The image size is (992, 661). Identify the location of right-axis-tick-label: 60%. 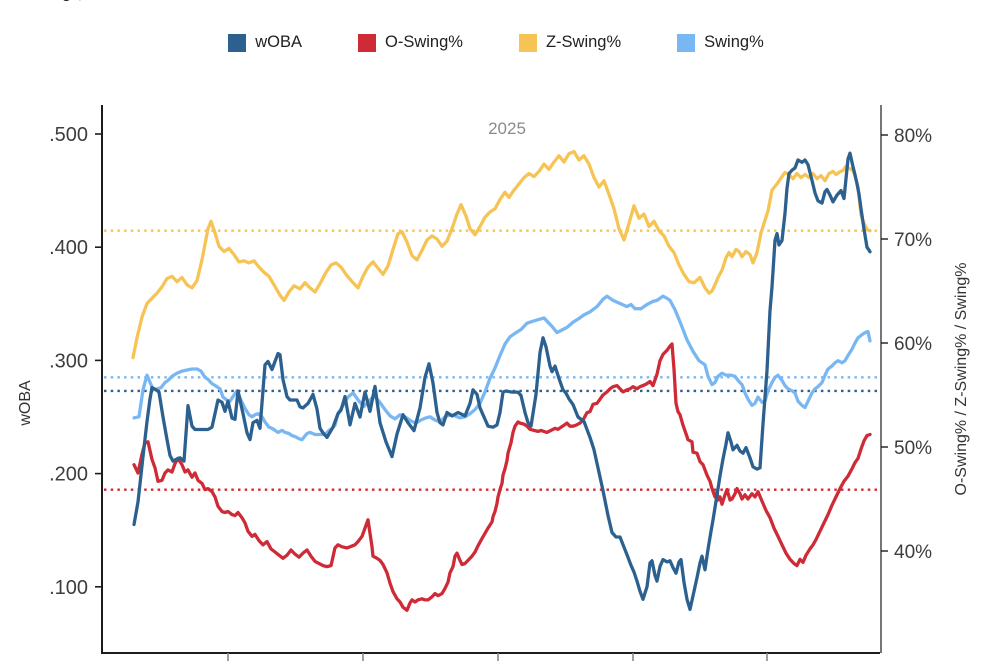
(913, 344).